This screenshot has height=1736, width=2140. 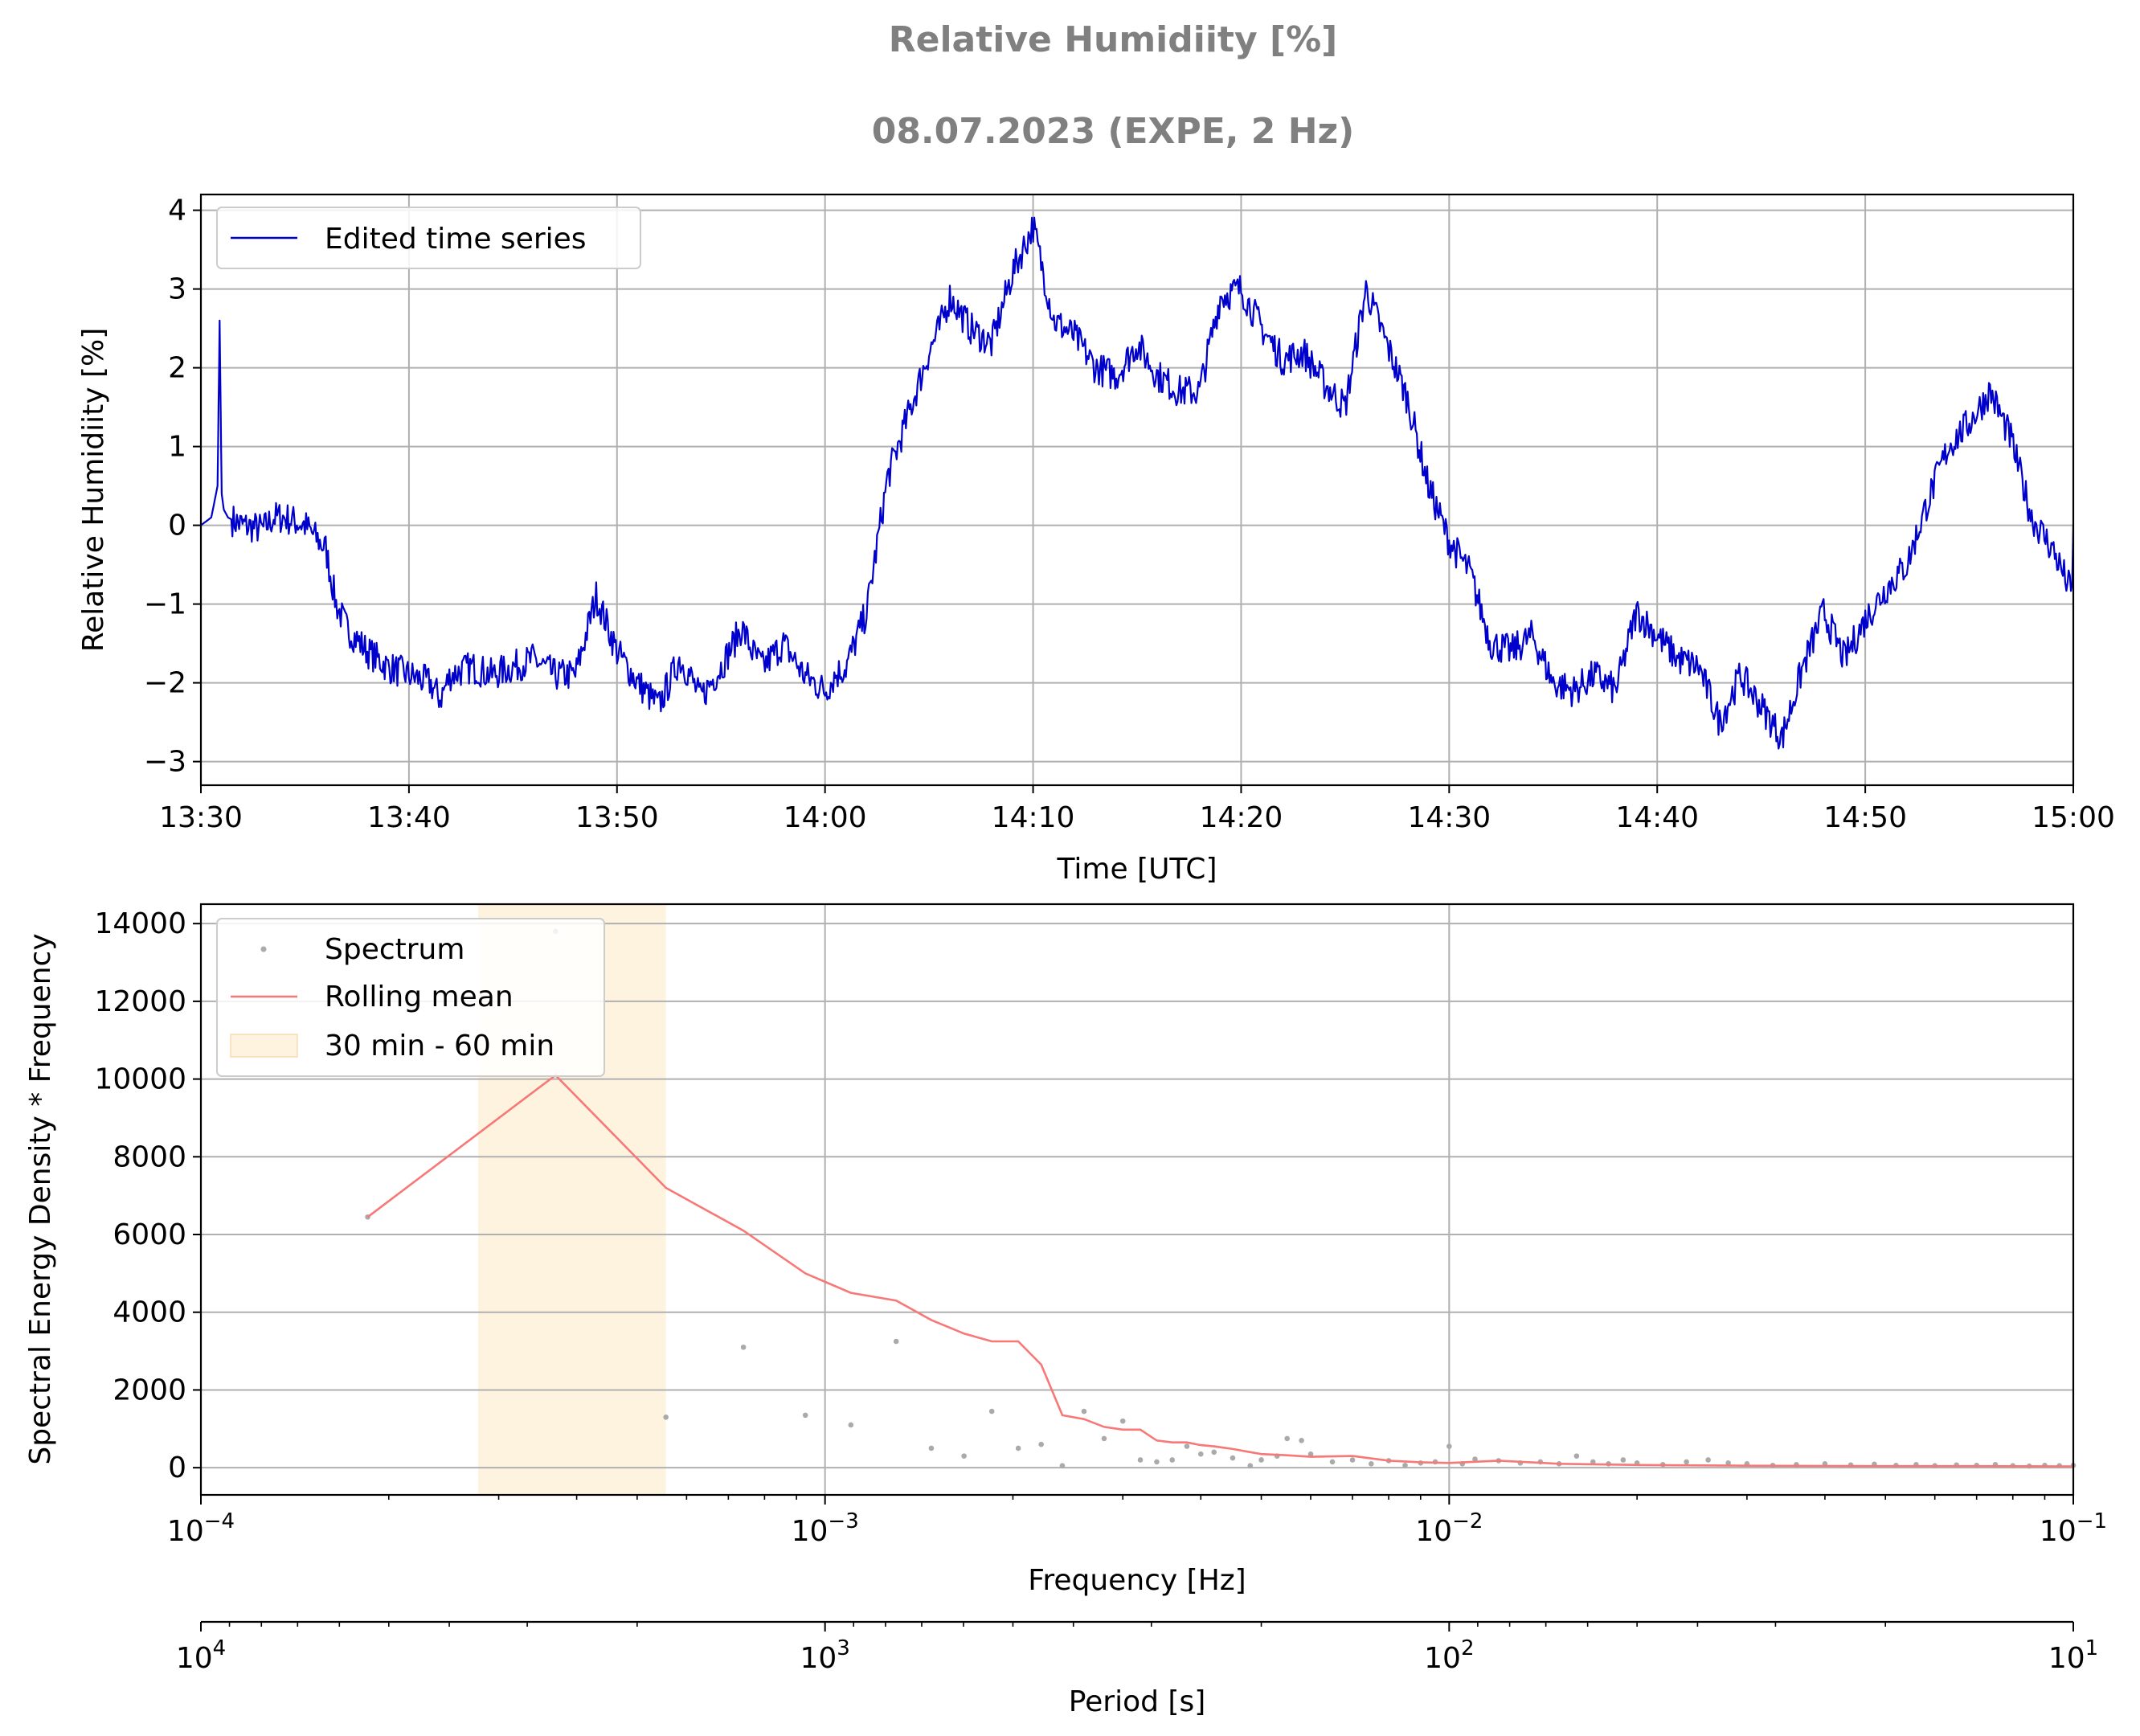 I want to click on period-band-legend-label: 30 min - 60 min, so click(x=439, y=1046).